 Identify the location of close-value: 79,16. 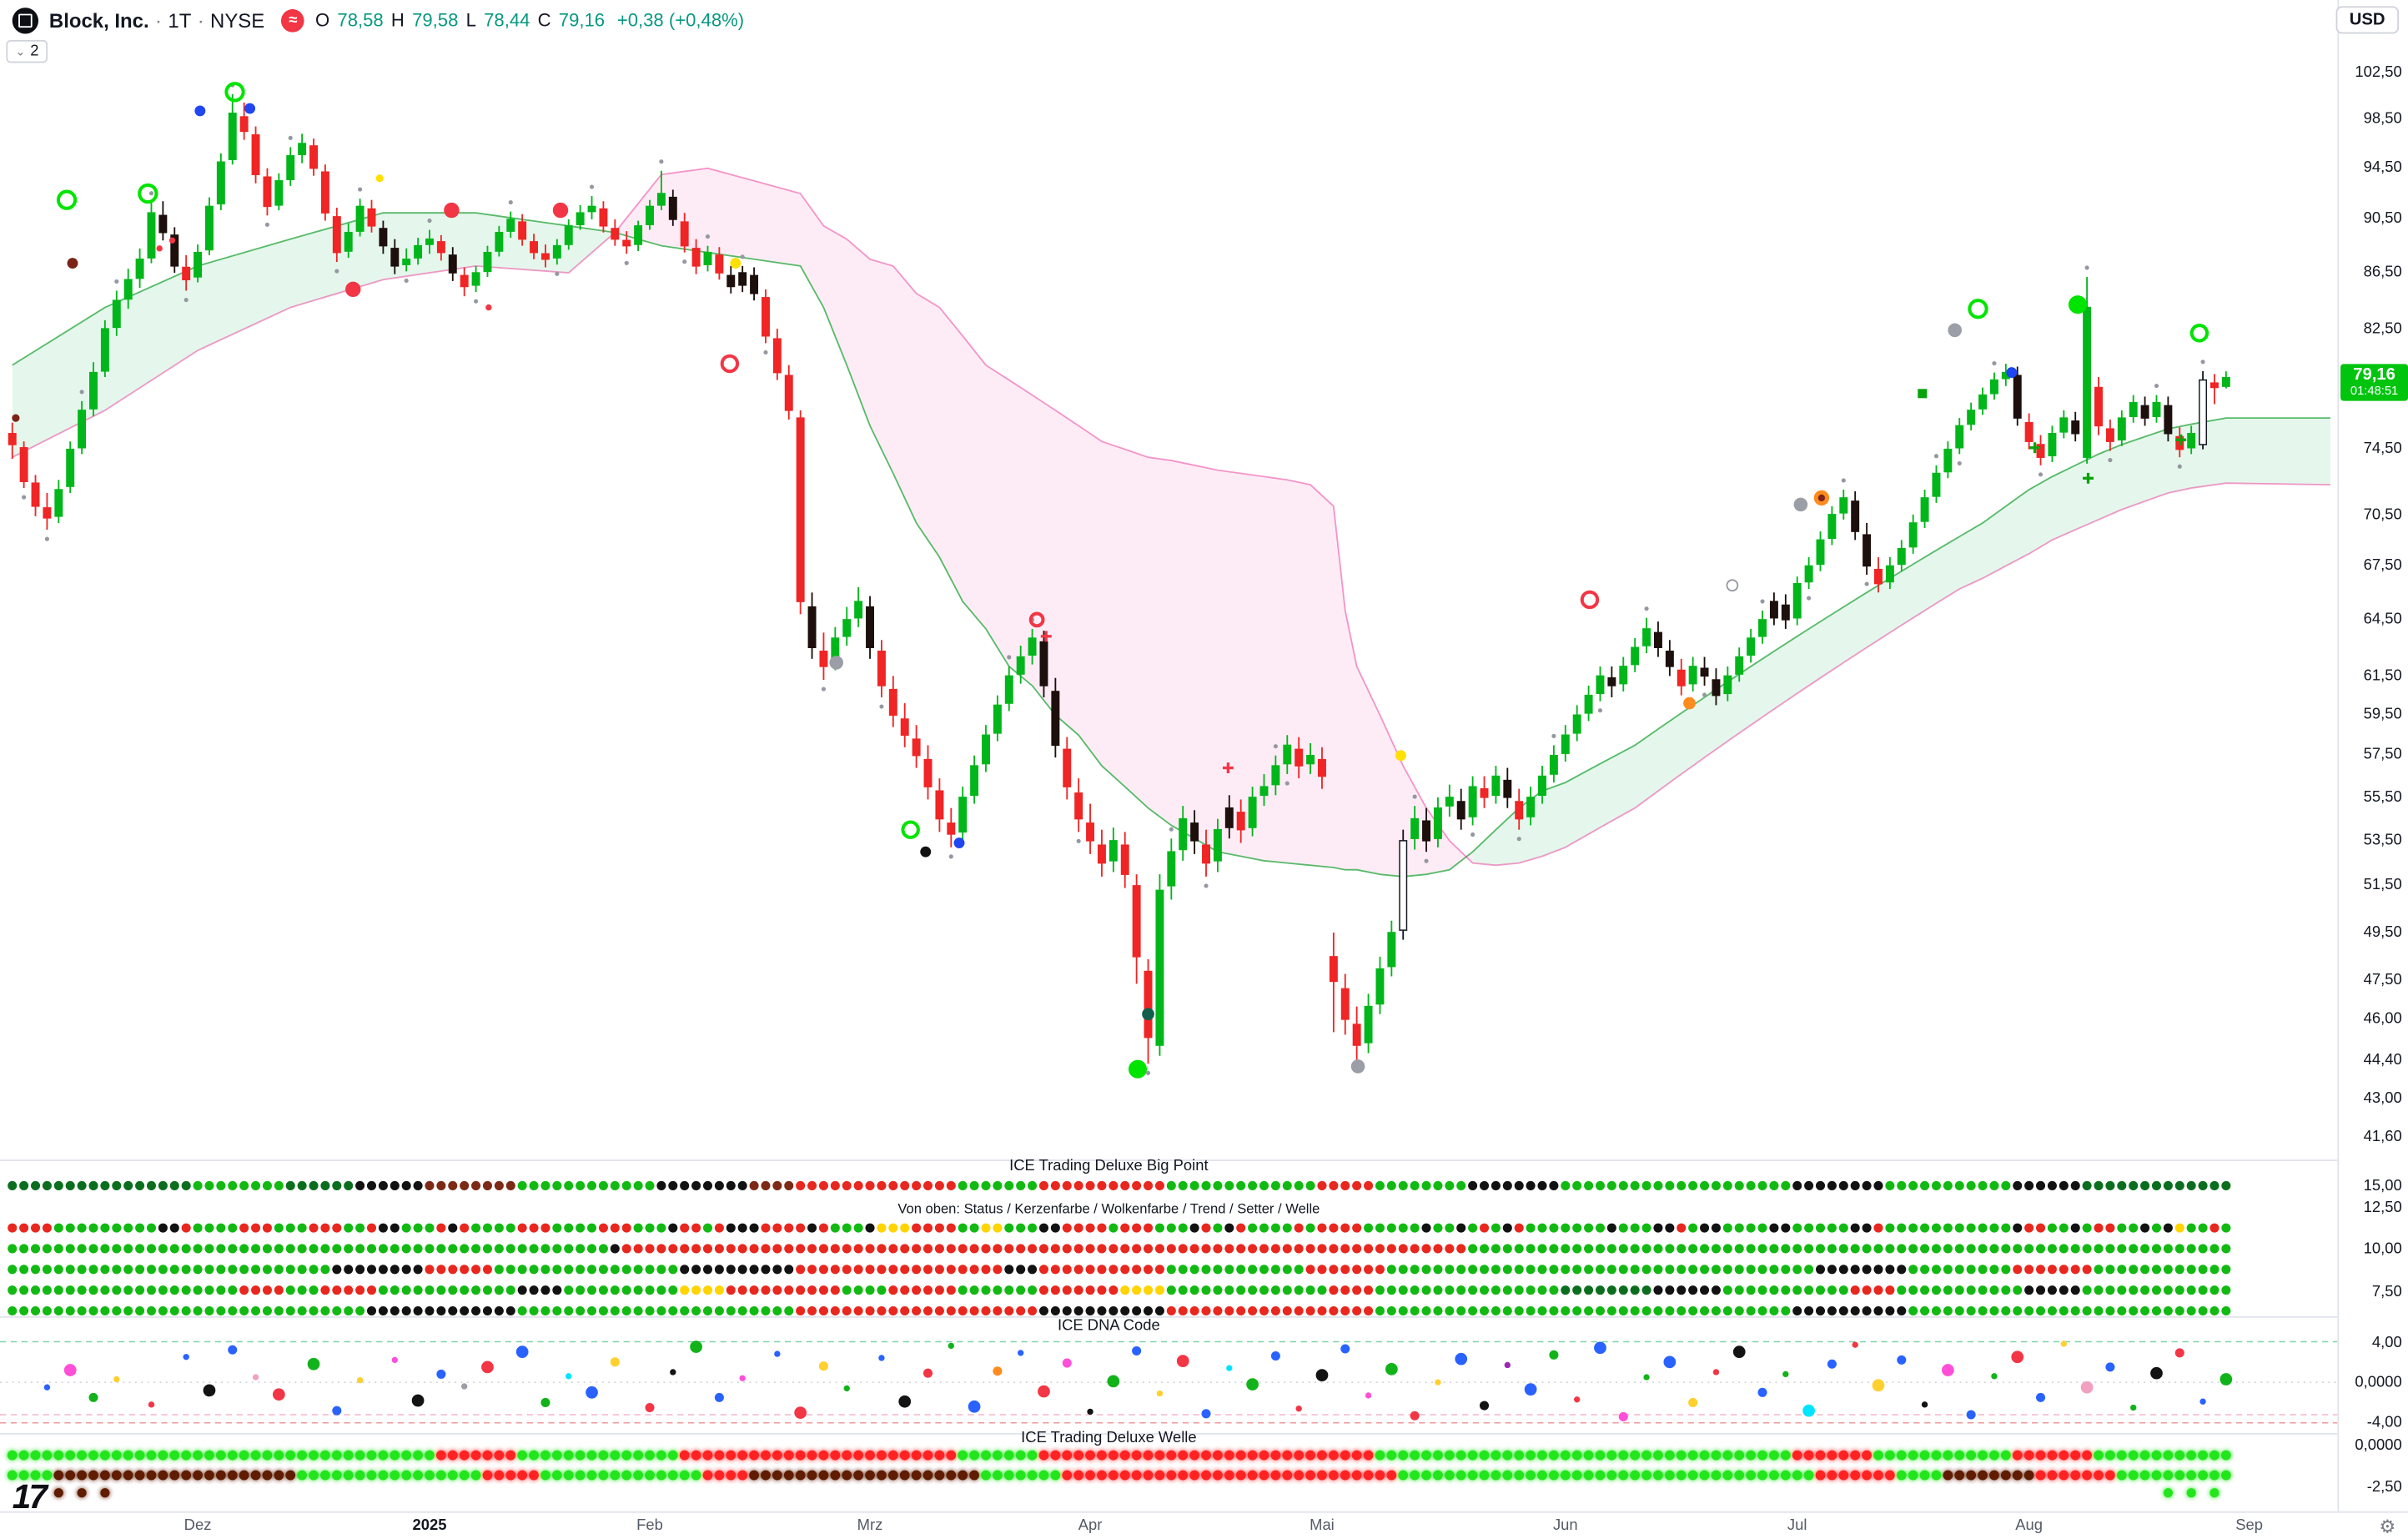
(582, 20).